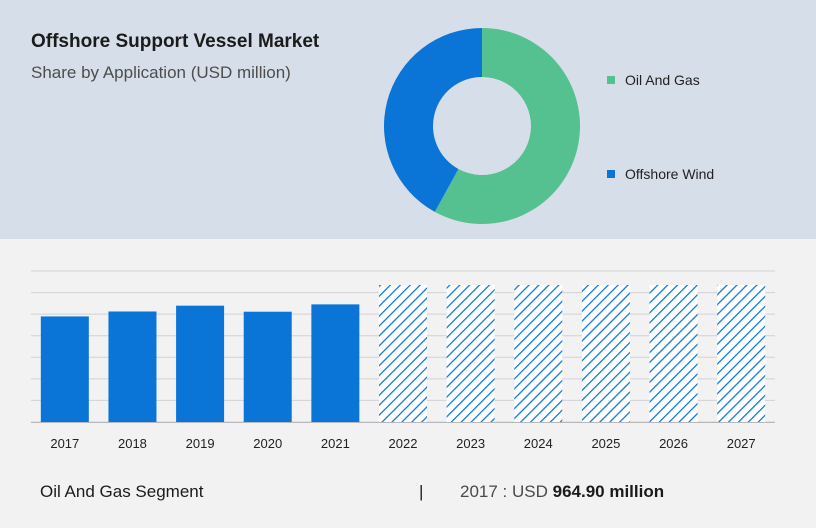 Image resolution: width=816 pixels, height=528 pixels. I want to click on x-tick-label: 2026, so click(673, 443).